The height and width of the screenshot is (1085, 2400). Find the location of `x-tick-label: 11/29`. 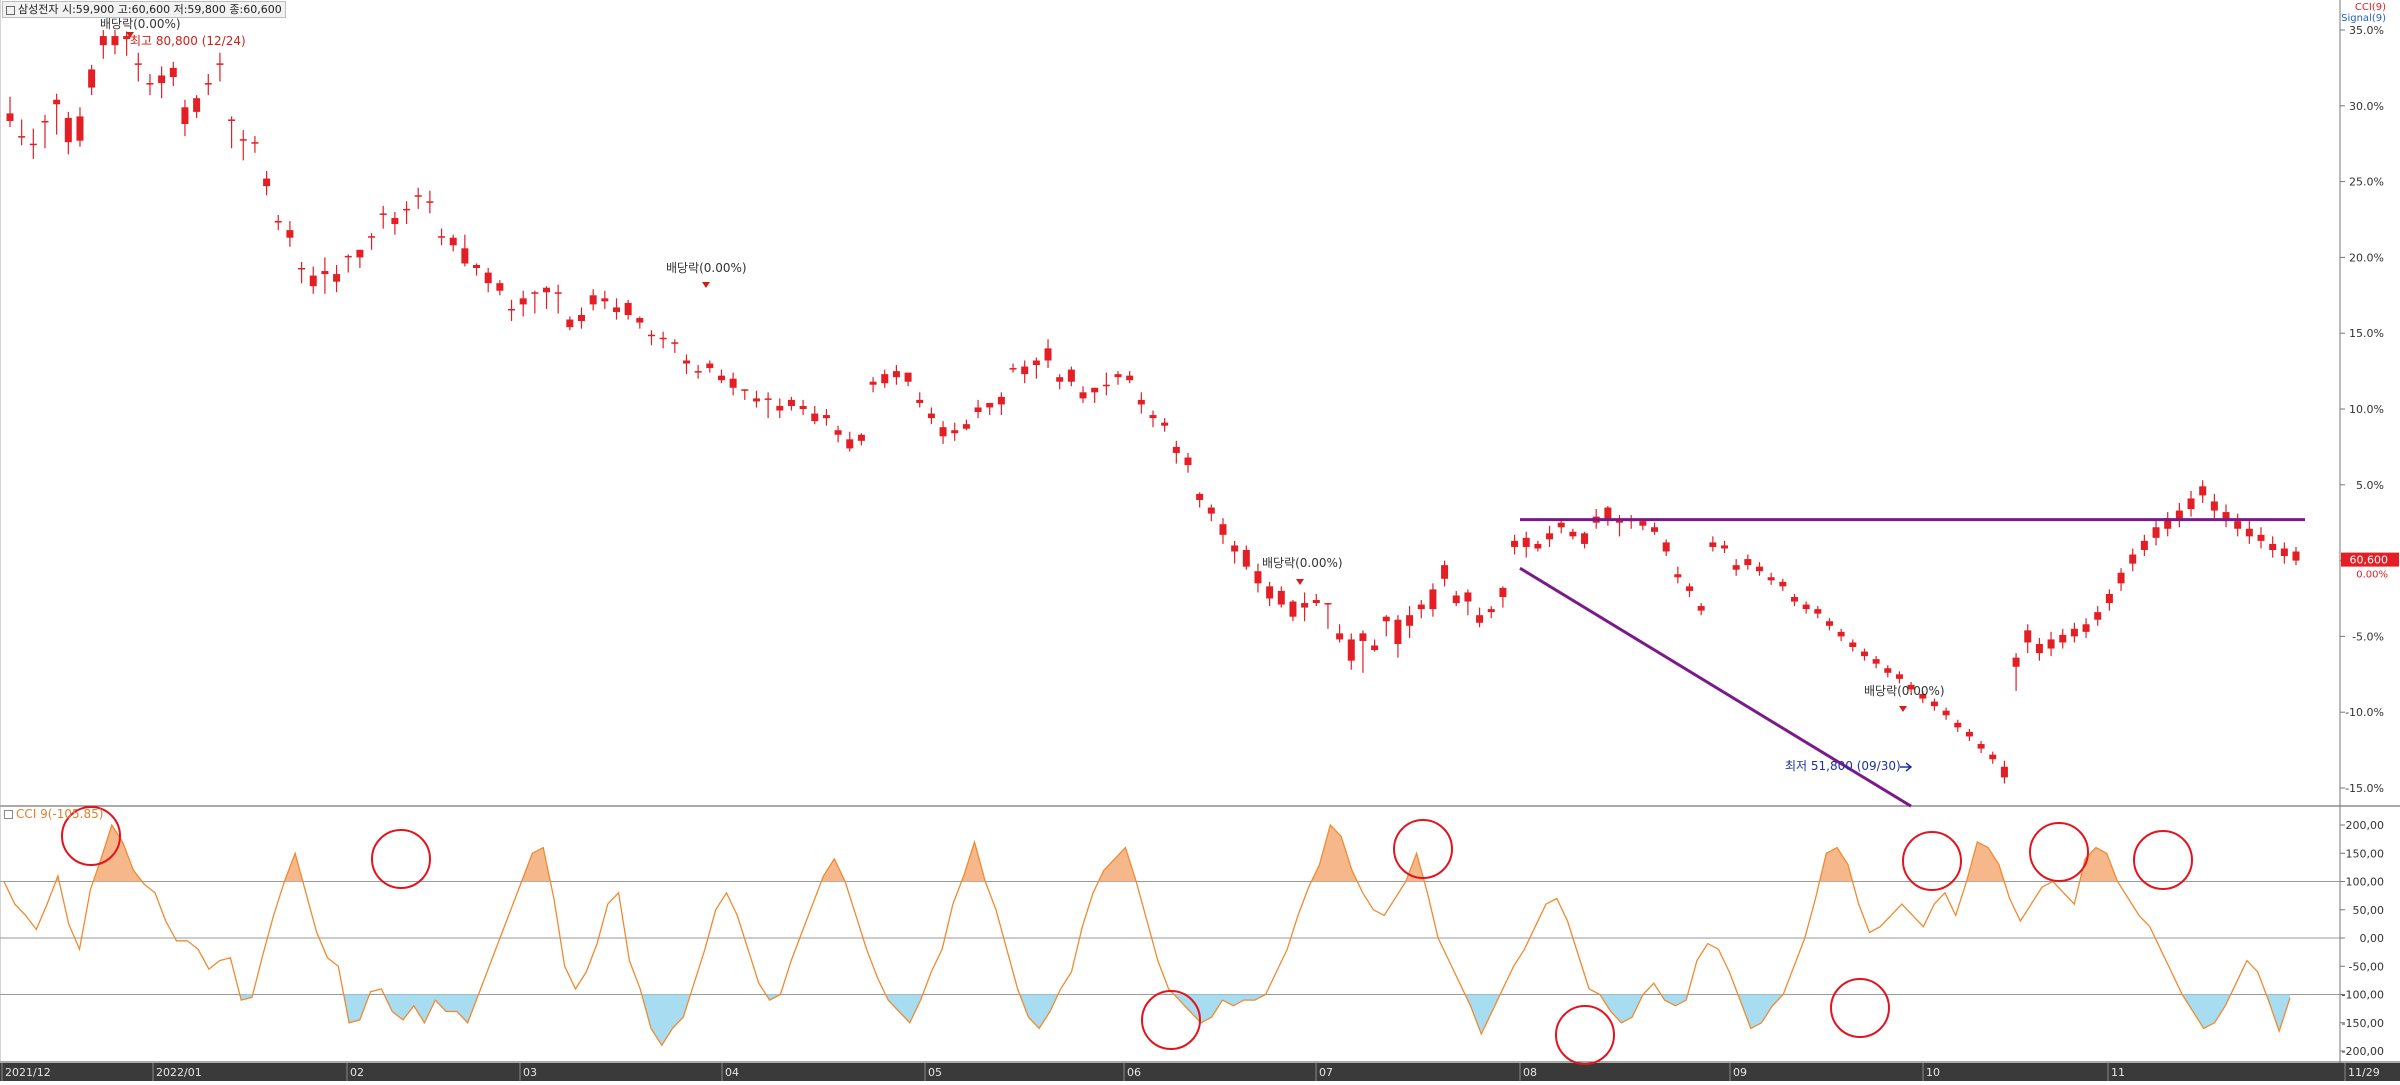

x-tick-label: 11/29 is located at coordinates (2364, 1072).